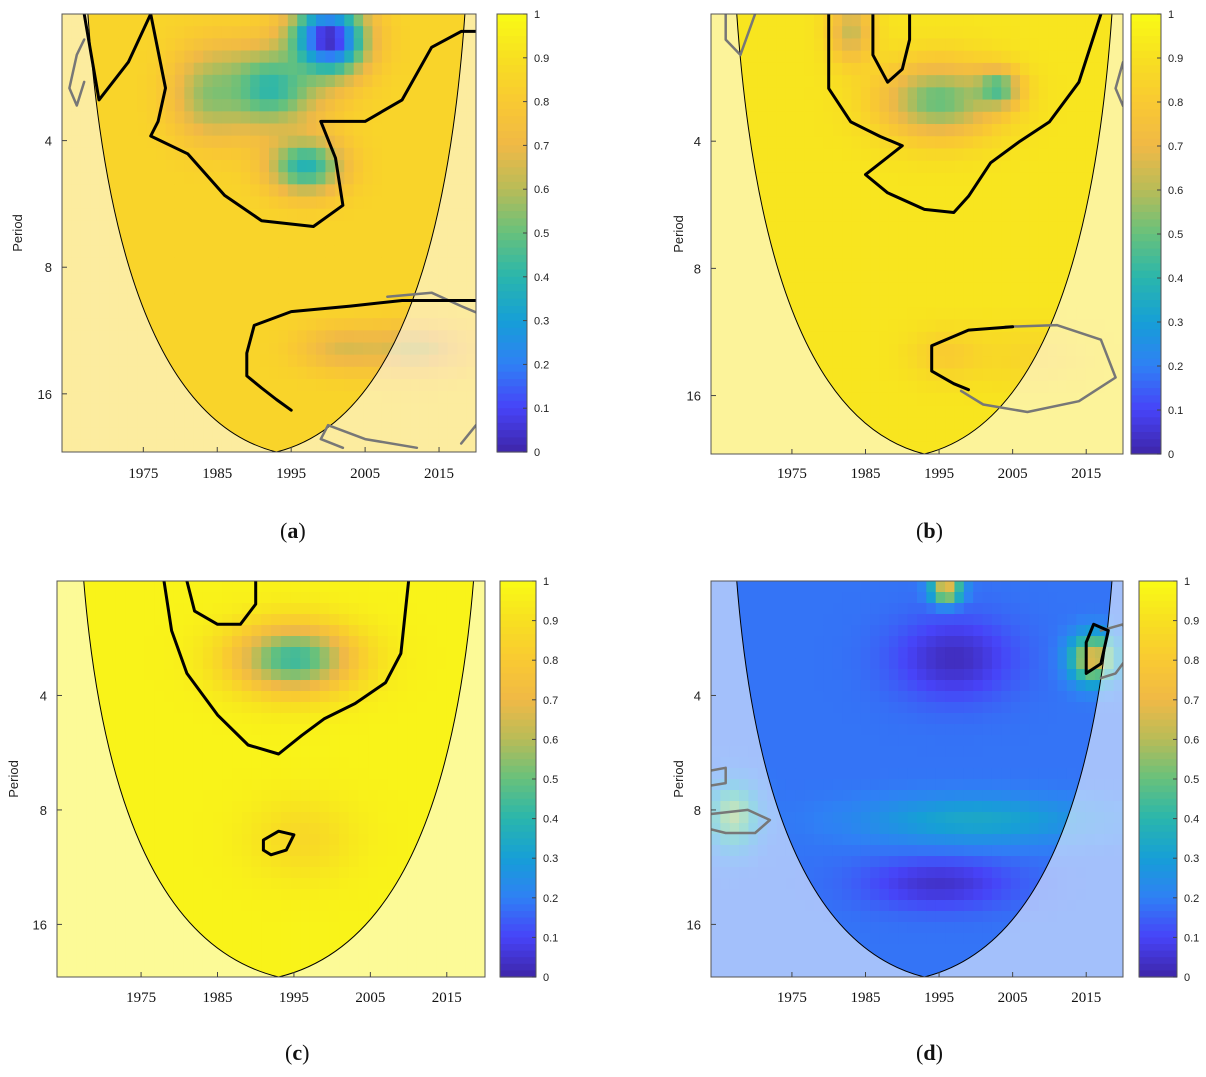 The height and width of the screenshot is (1077, 1206). Describe the element at coordinates (965, 114) in the screenshot. I see `significance-contour` at that location.